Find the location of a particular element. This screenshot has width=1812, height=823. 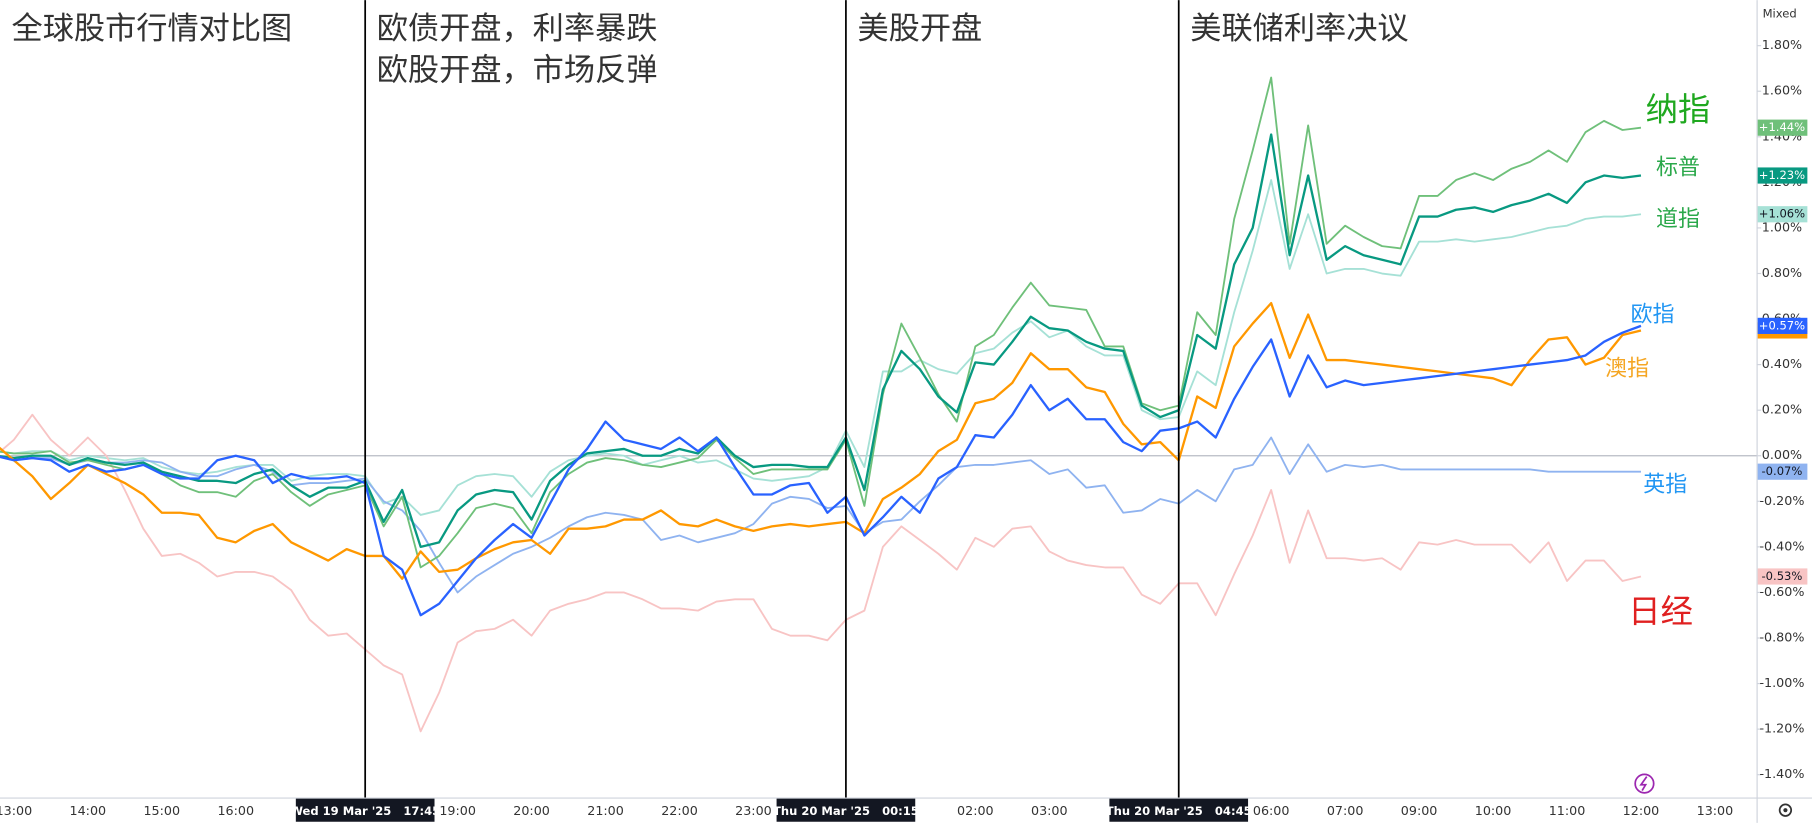

x-tick-label: 07:00 is located at coordinates (1345, 810).